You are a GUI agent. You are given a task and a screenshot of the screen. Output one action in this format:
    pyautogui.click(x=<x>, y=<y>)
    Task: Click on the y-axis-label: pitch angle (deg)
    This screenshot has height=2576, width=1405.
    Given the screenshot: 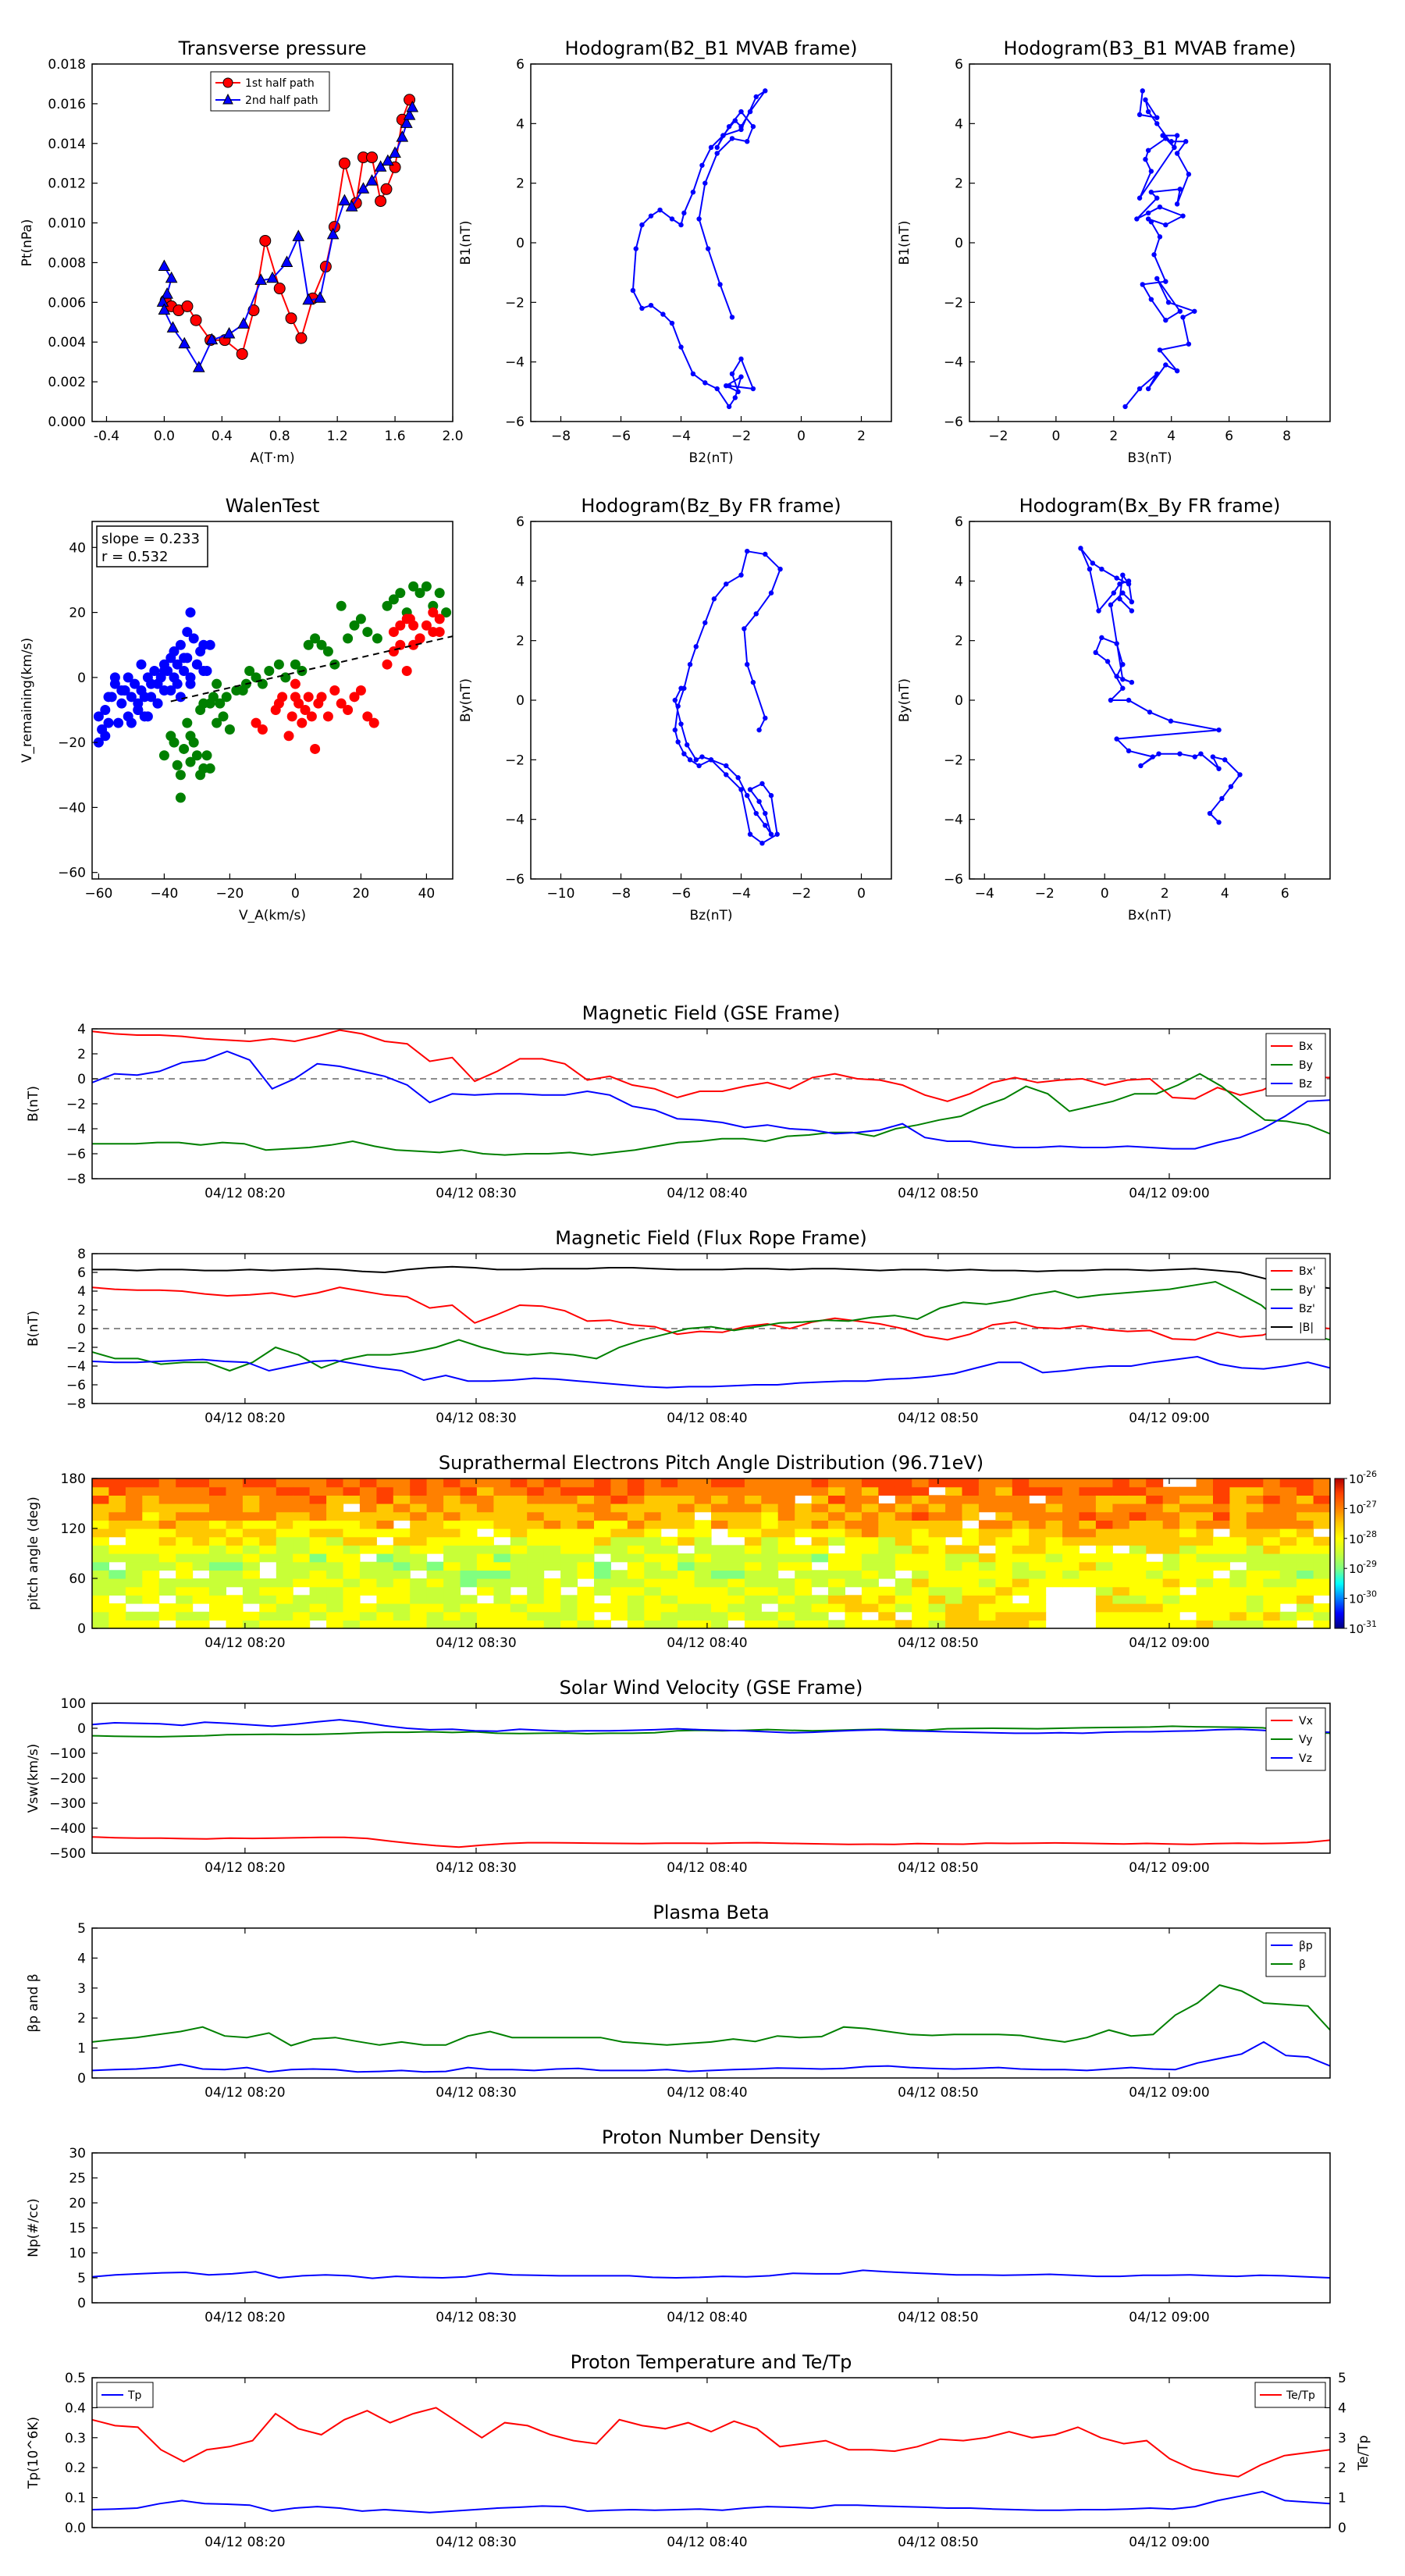 What is the action you would take?
    pyautogui.click(x=34, y=1553)
    